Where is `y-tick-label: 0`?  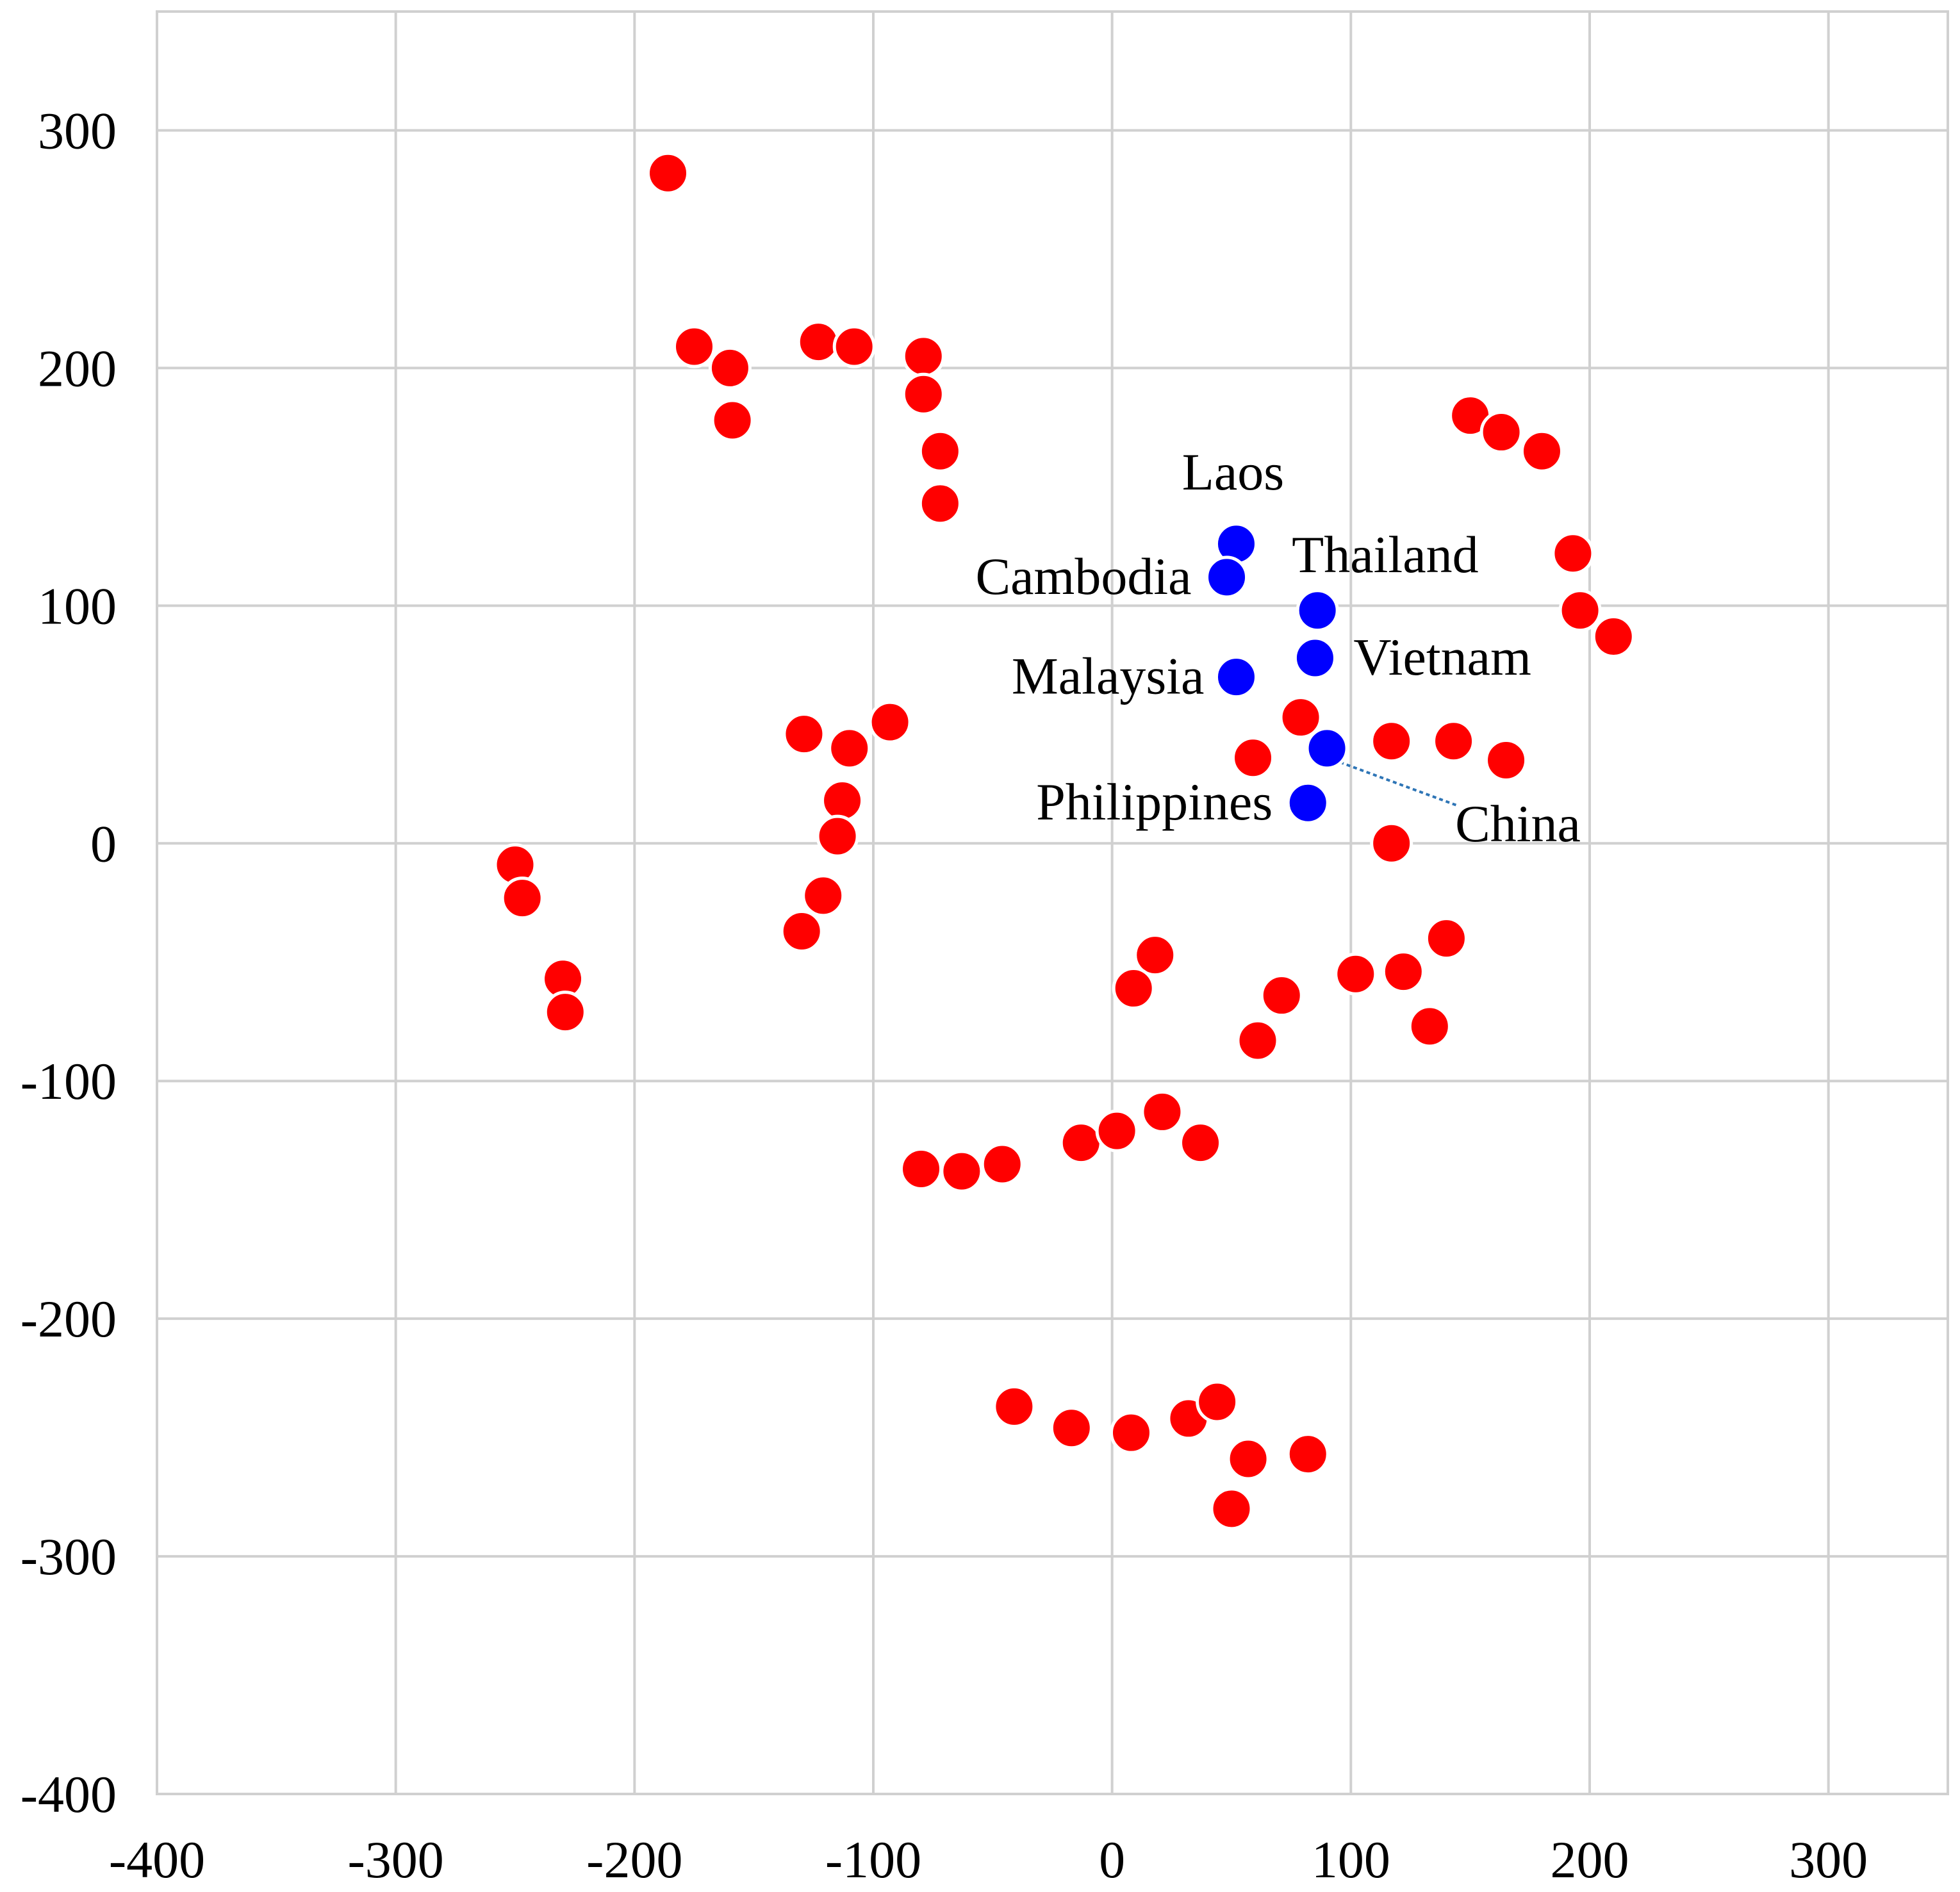
y-tick-label: 0 is located at coordinates (103, 843).